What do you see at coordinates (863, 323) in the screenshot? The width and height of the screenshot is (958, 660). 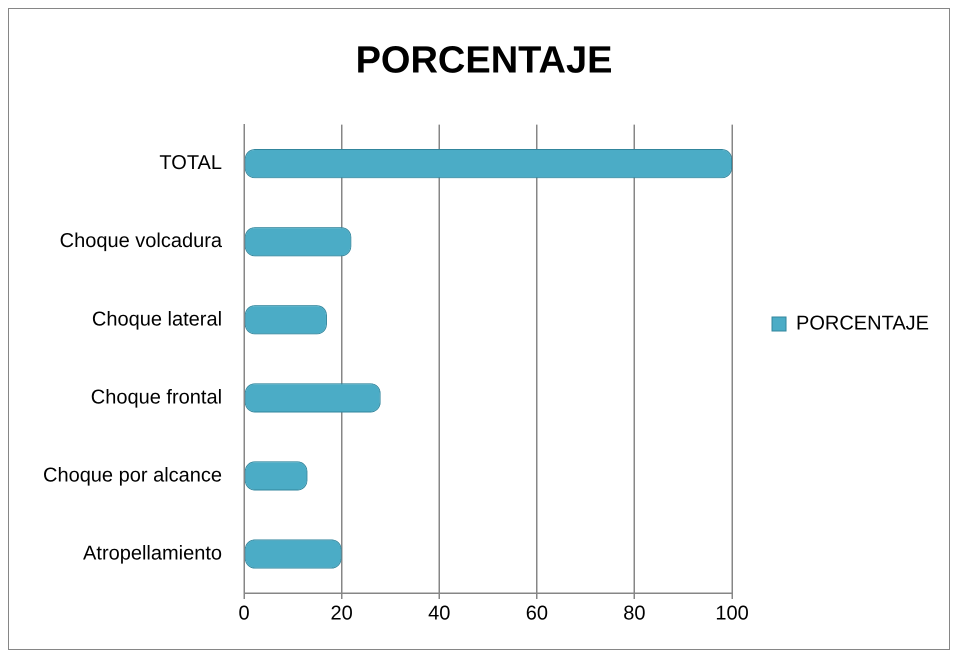 I see `legend-label: PORCENTAJE` at bounding box center [863, 323].